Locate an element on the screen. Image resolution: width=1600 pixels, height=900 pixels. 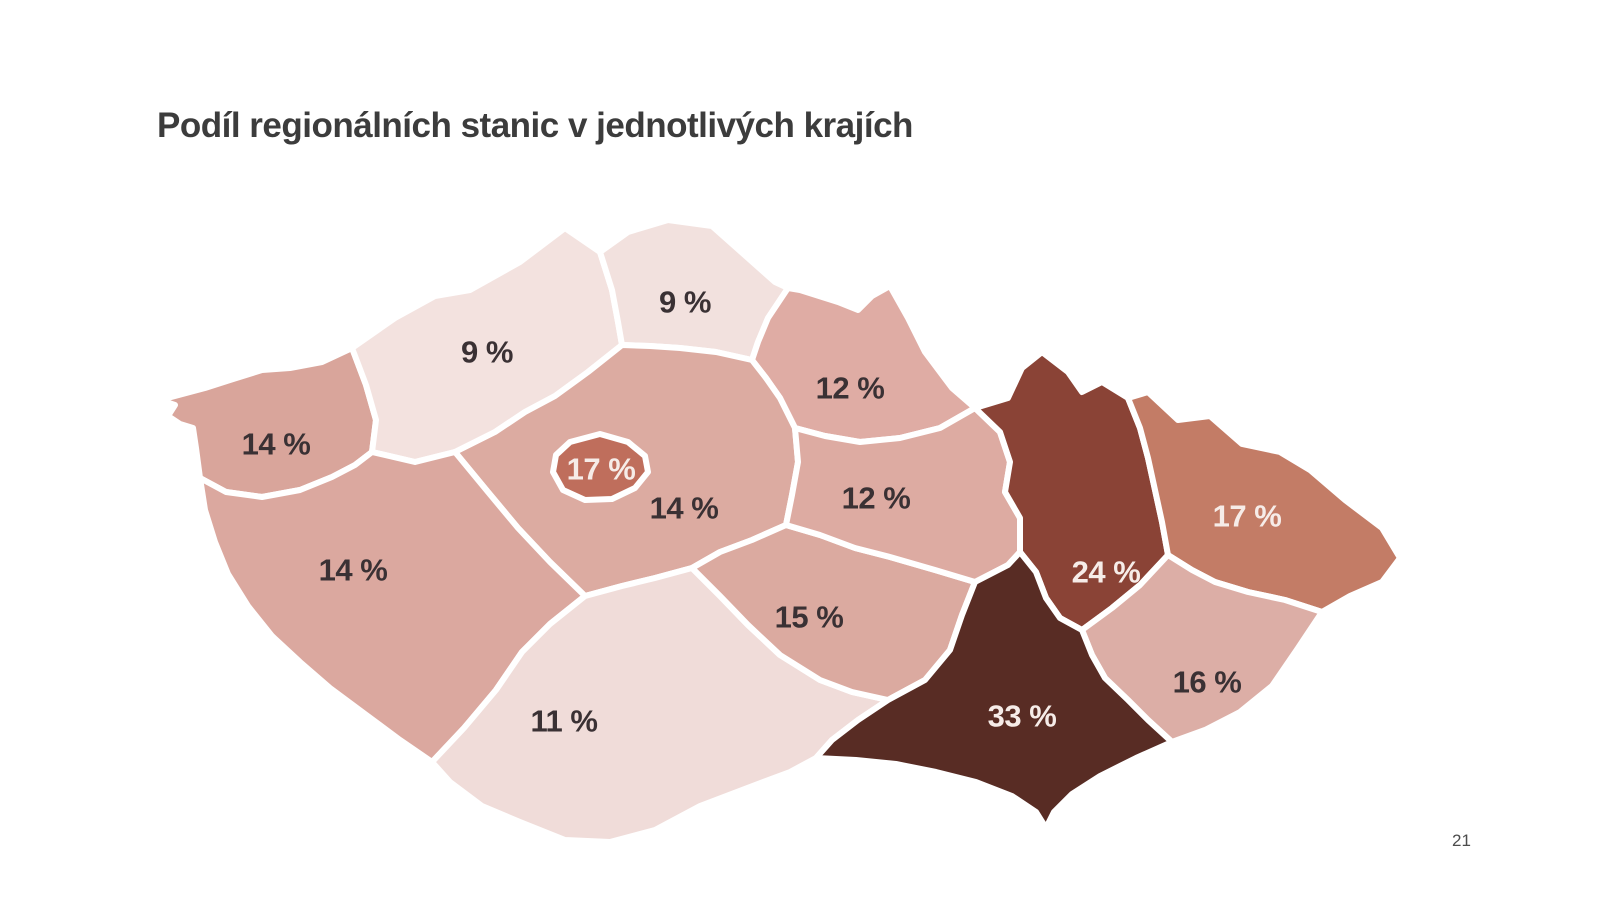
region-label-jihocesky: 11 % is located at coordinates (564, 721).